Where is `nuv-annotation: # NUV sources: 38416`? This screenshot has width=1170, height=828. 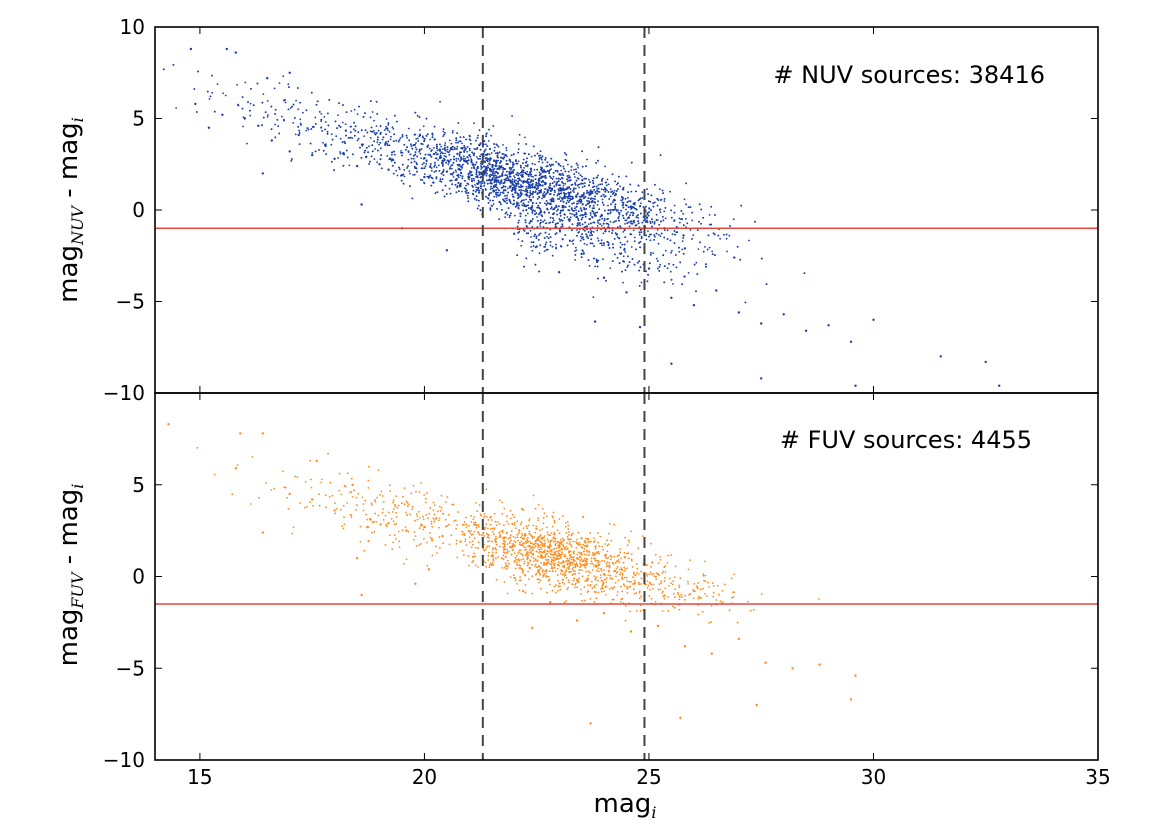
nuv-annotation: # NUV sources: 38416 is located at coordinates (909, 75).